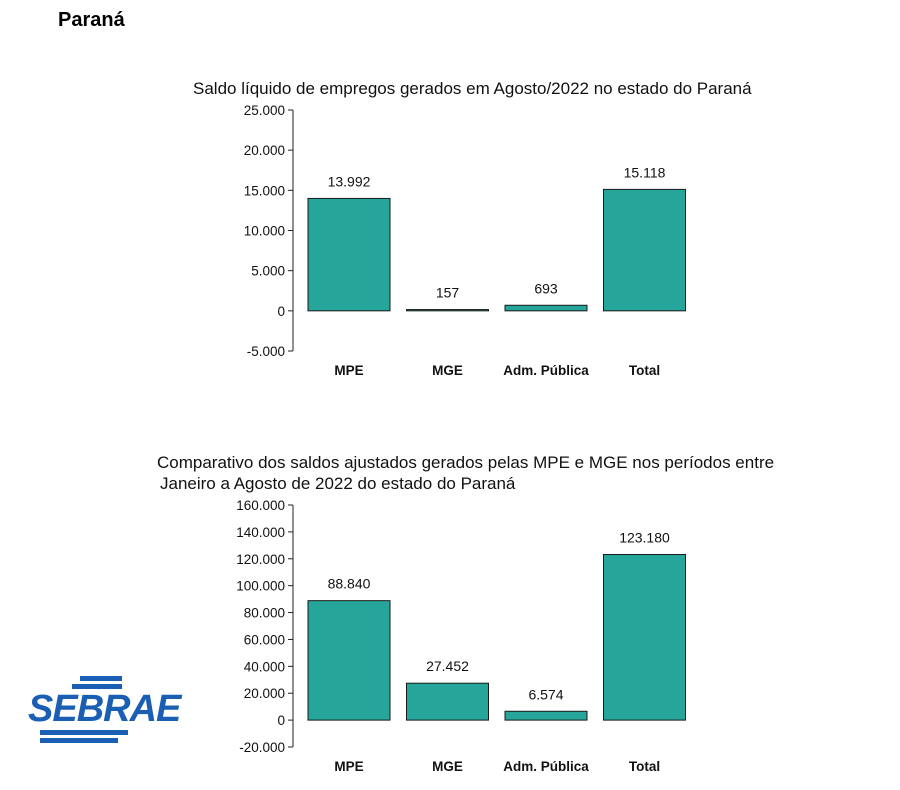 The height and width of the screenshot is (790, 900). I want to click on chart-1-data-label: 693, so click(546, 288).